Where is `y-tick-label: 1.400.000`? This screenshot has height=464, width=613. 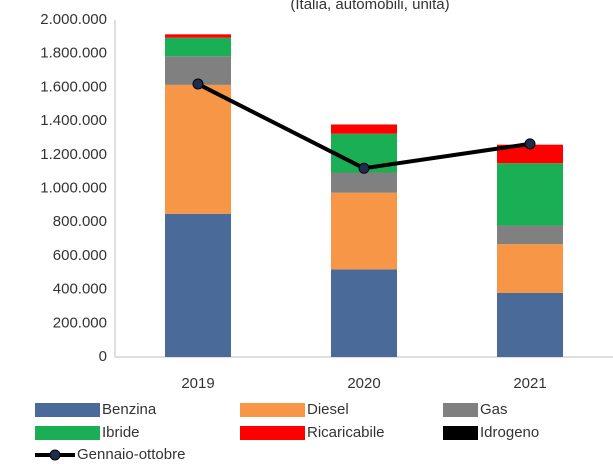 y-tick-label: 1.400.000 is located at coordinates (73, 120).